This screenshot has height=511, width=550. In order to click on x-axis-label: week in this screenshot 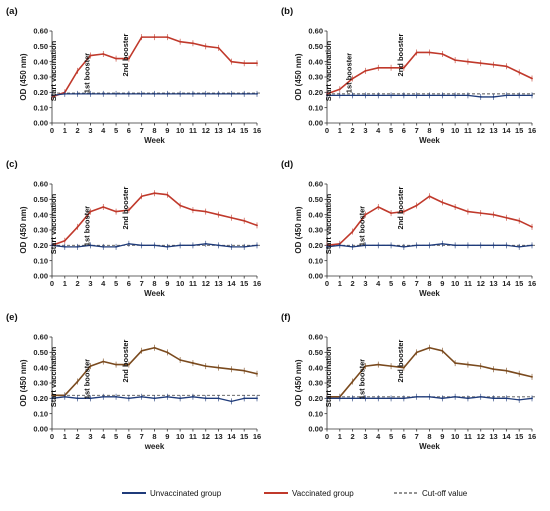, I will do `click(154, 446)`.